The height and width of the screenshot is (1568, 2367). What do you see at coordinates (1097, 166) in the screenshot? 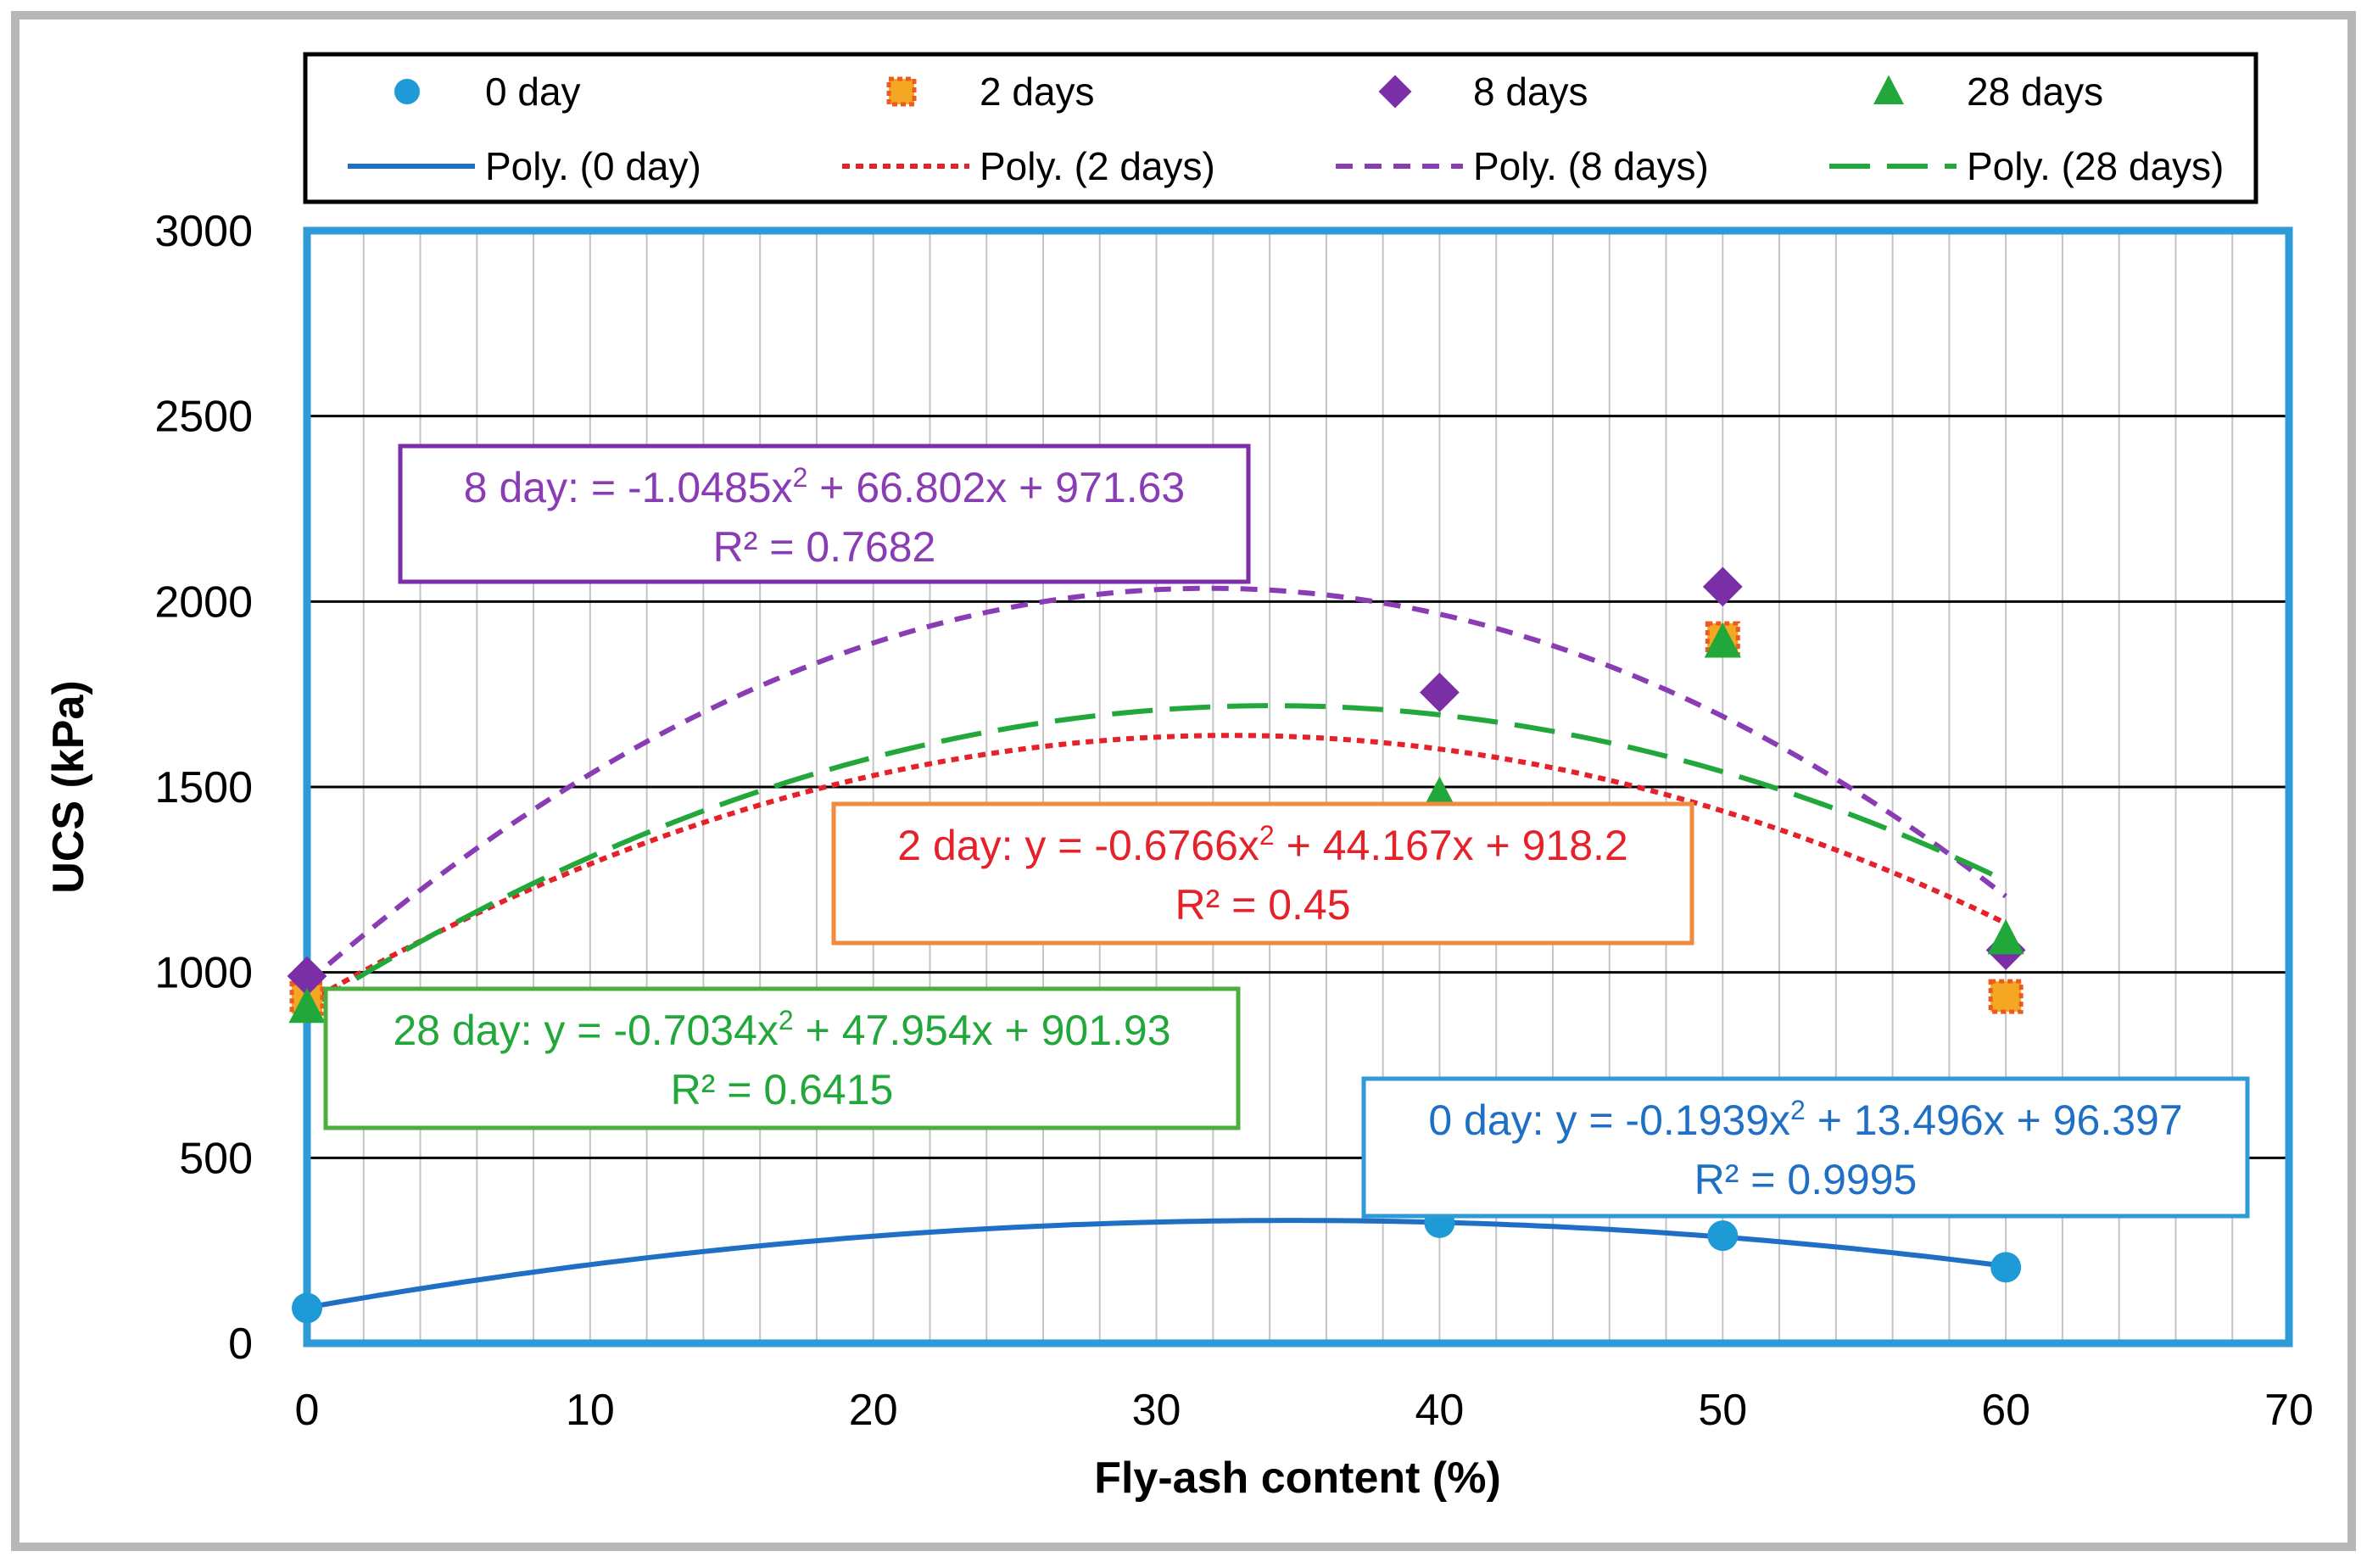
I see `legend-trend-label-1: Poly. (2 days)` at bounding box center [1097, 166].